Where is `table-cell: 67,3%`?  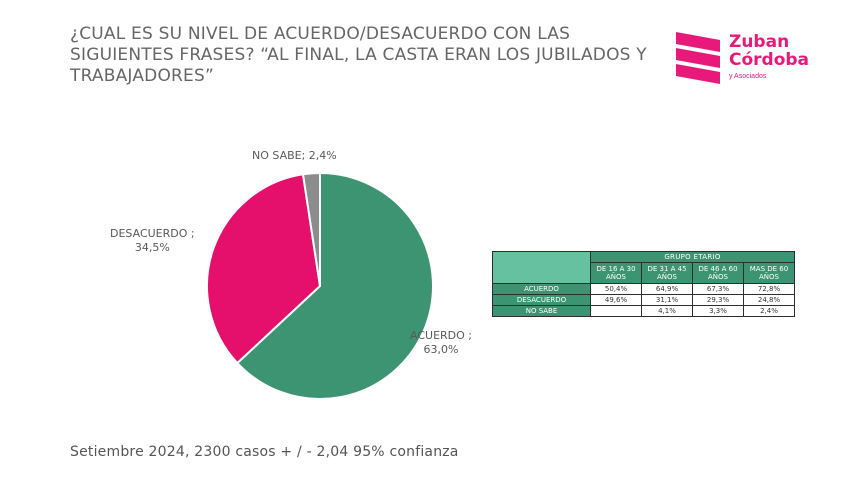
table-cell: 67,3% is located at coordinates (718, 289).